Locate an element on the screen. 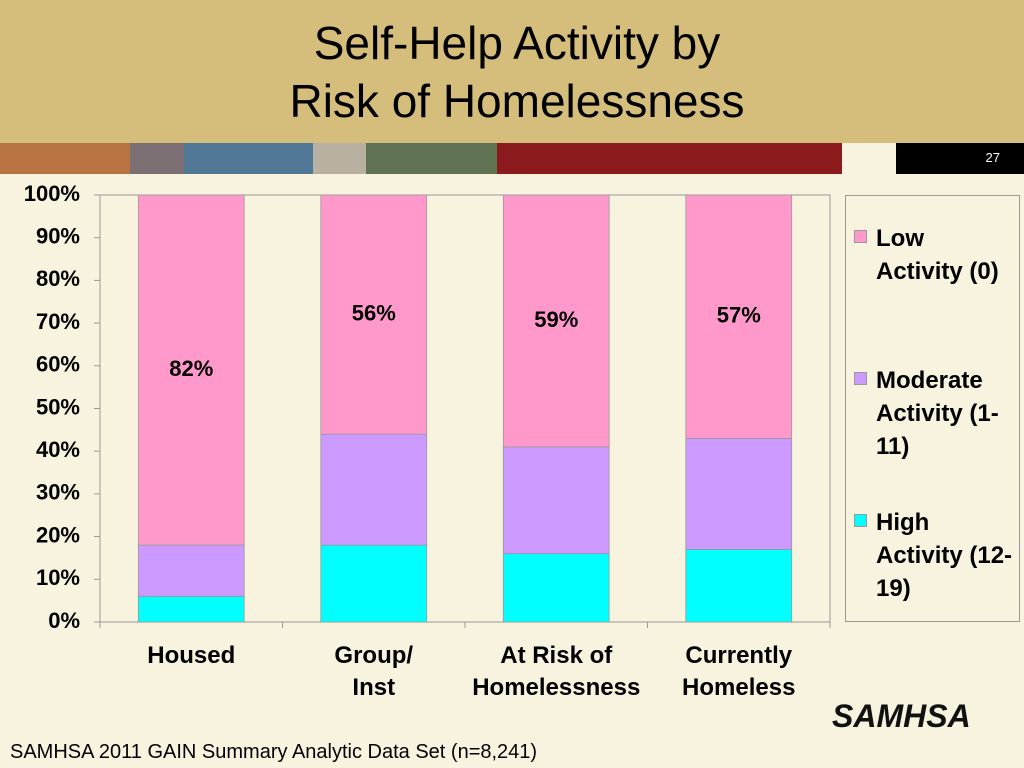 This screenshot has width=1024, height=768. x-tick-label: Currently Homeless is located at coordinates (739, 671).